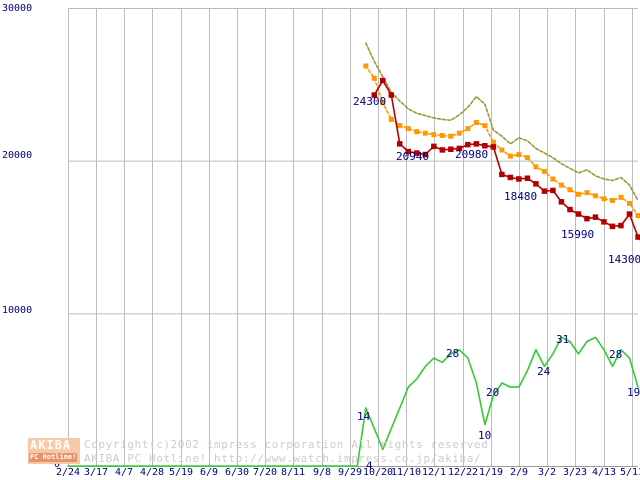 This screenshot has width=640, height=480. What do you see at coordinates (501, 141) in the screenshot?
I see `series-average-price` at bounding box center [501, 141].